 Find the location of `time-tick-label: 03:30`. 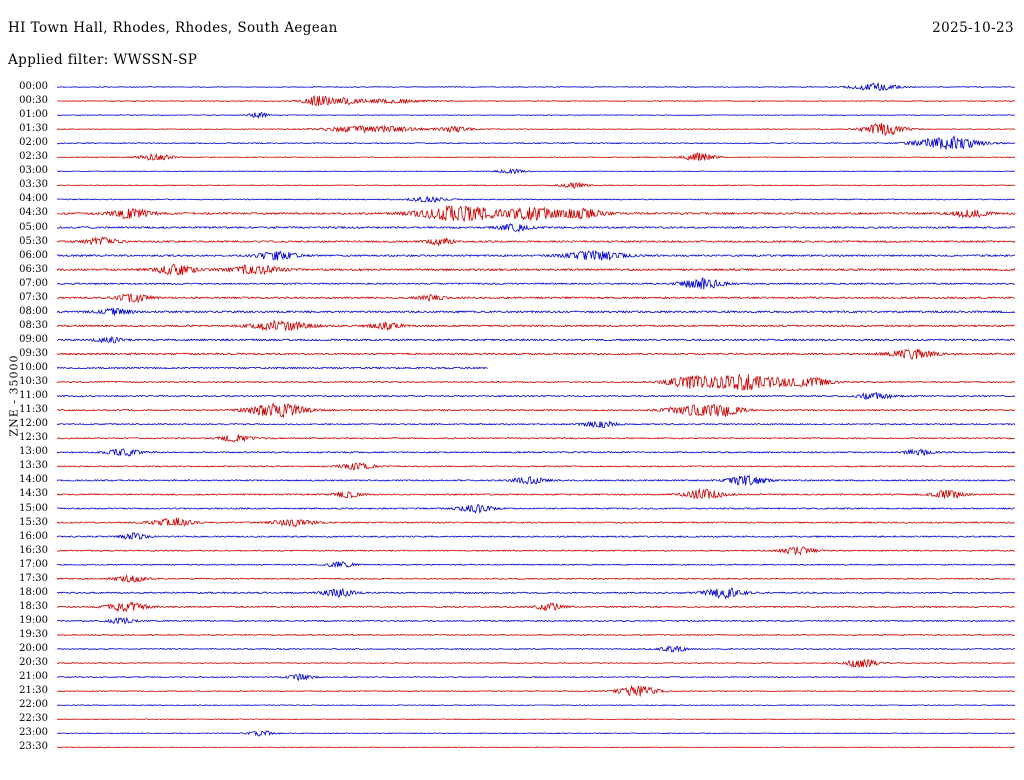

time-tick-label: 03:30 is located at coordinates (33, 185).